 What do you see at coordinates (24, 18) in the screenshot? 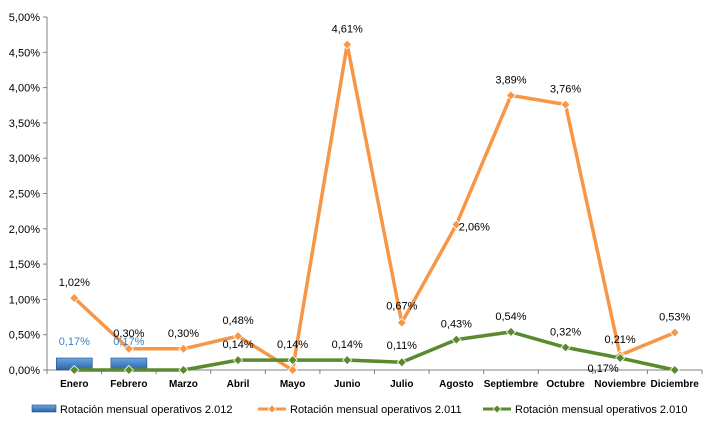
I see `y-tick-label: 5,00%` at bounding box center [24, 18].